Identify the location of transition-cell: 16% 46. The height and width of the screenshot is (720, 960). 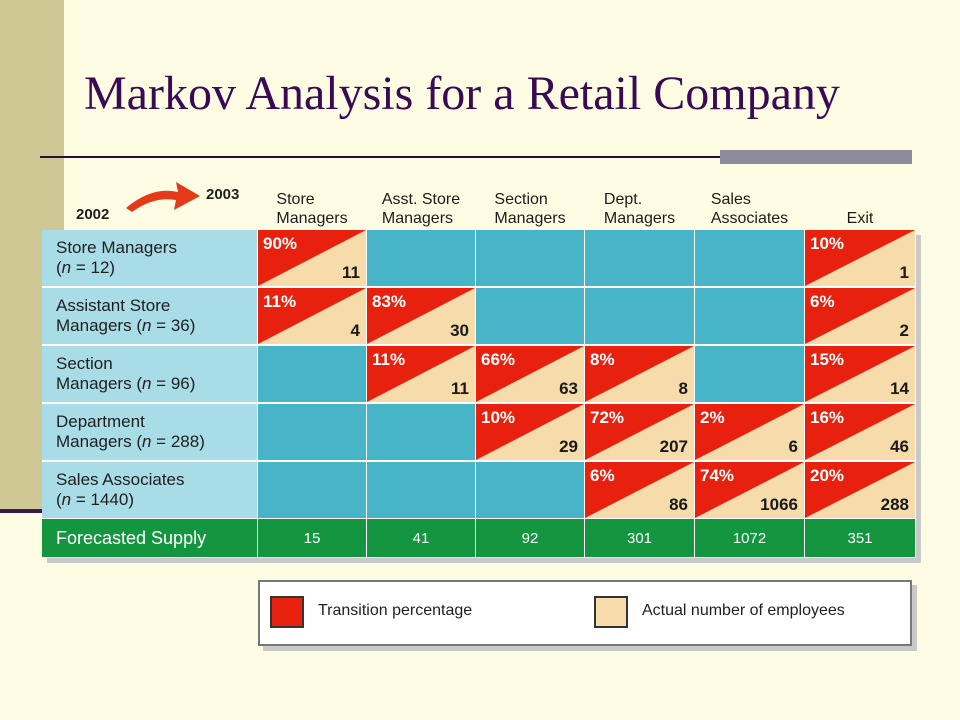
(860, 432).